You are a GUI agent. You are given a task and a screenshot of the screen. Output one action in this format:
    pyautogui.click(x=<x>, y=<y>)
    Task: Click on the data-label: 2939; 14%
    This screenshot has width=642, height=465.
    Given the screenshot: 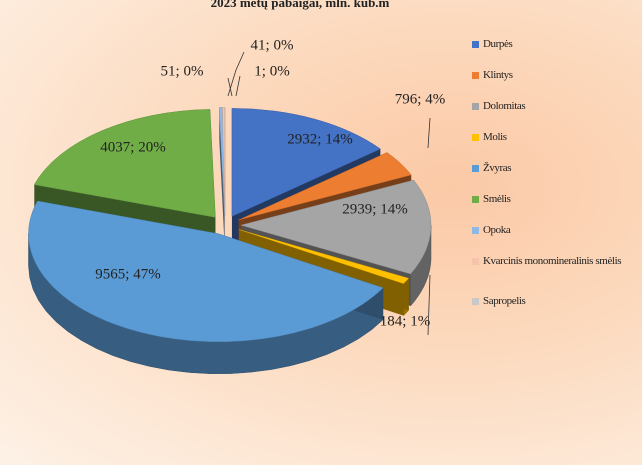 What is the action you would take?
    pyautogui.click(x=374, y=209)
    